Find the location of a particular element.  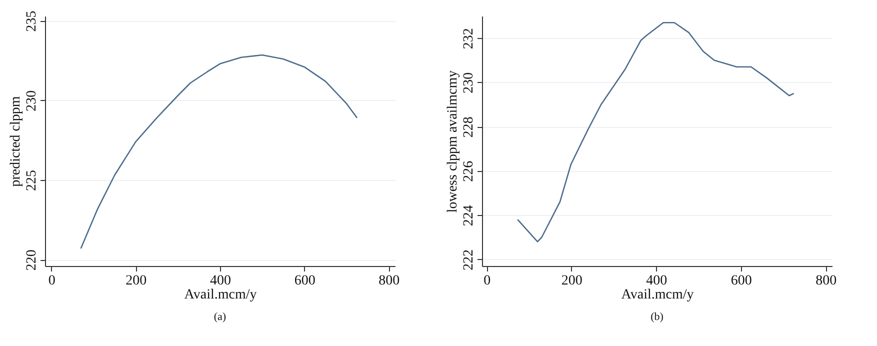

y-tick-label: 228 is located at coordinates (469, 127).